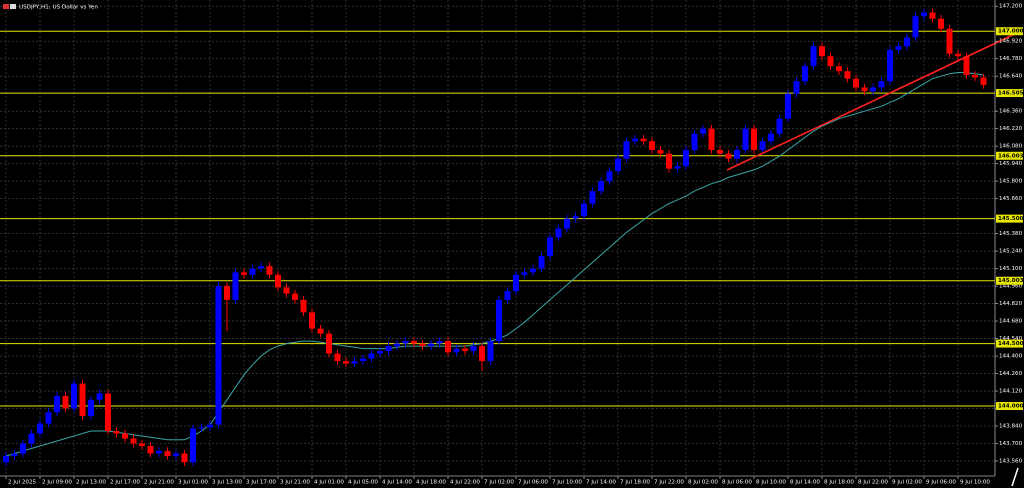  What do you see at coordinates (261, 483) in the screenshot?
I see `x-tick-label: 3 Jul 17:00` at bounding box center [261, 483].